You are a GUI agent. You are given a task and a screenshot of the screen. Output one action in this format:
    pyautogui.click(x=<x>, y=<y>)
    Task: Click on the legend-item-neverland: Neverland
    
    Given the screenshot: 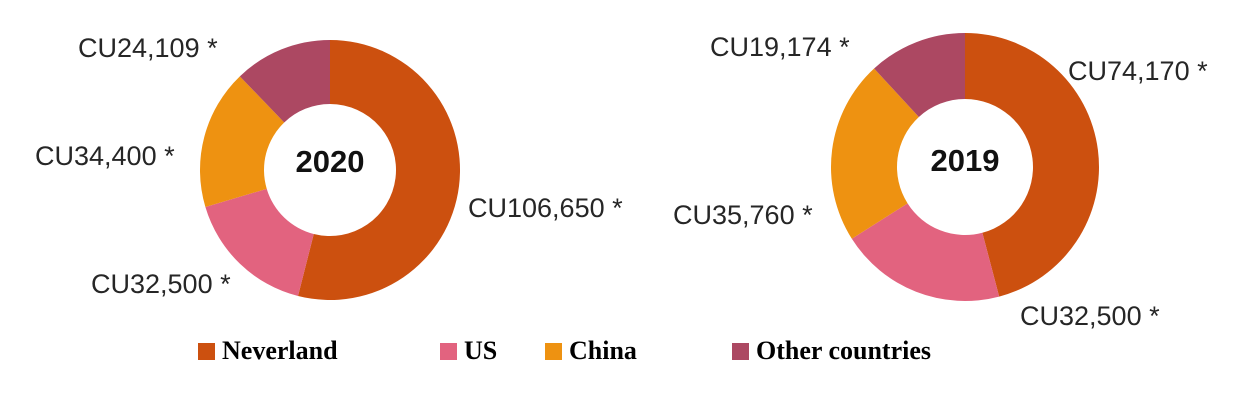 What is the action you would take?
    pyautogui.click(x=268, y=351)
    